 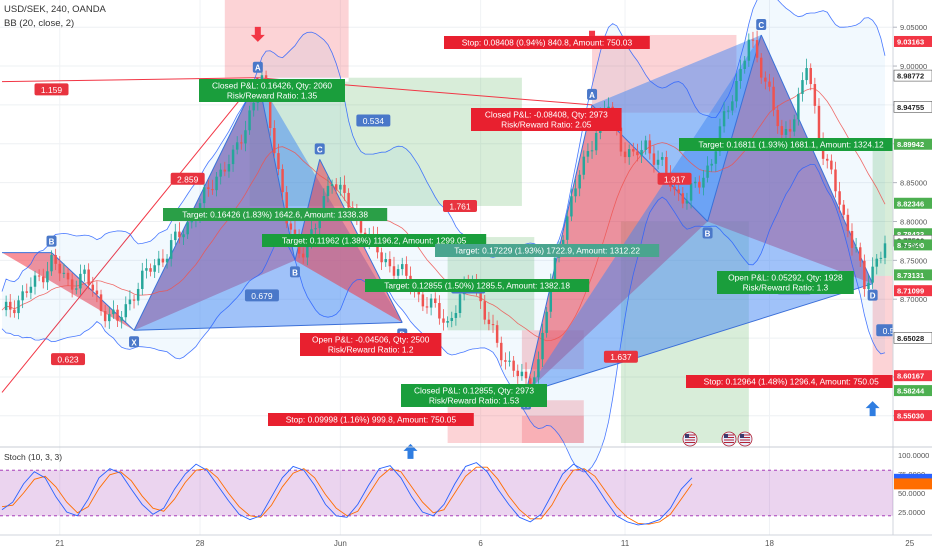 I want to click on price-tick-label: 8.85000, so click(x=913, y=183).